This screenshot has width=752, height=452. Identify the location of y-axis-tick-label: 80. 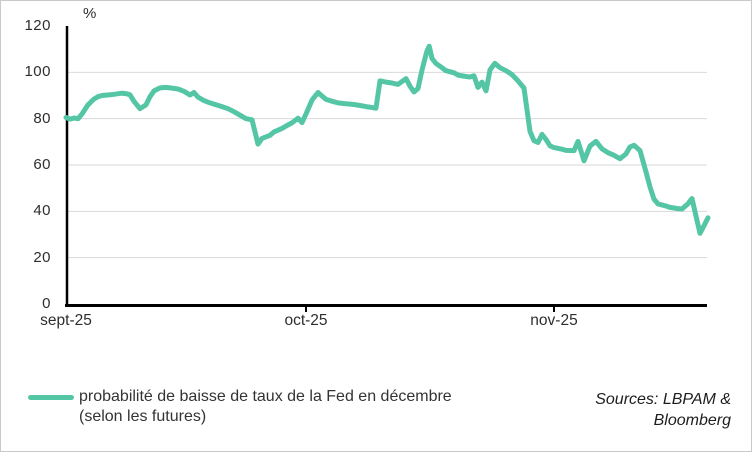
(42, 118).